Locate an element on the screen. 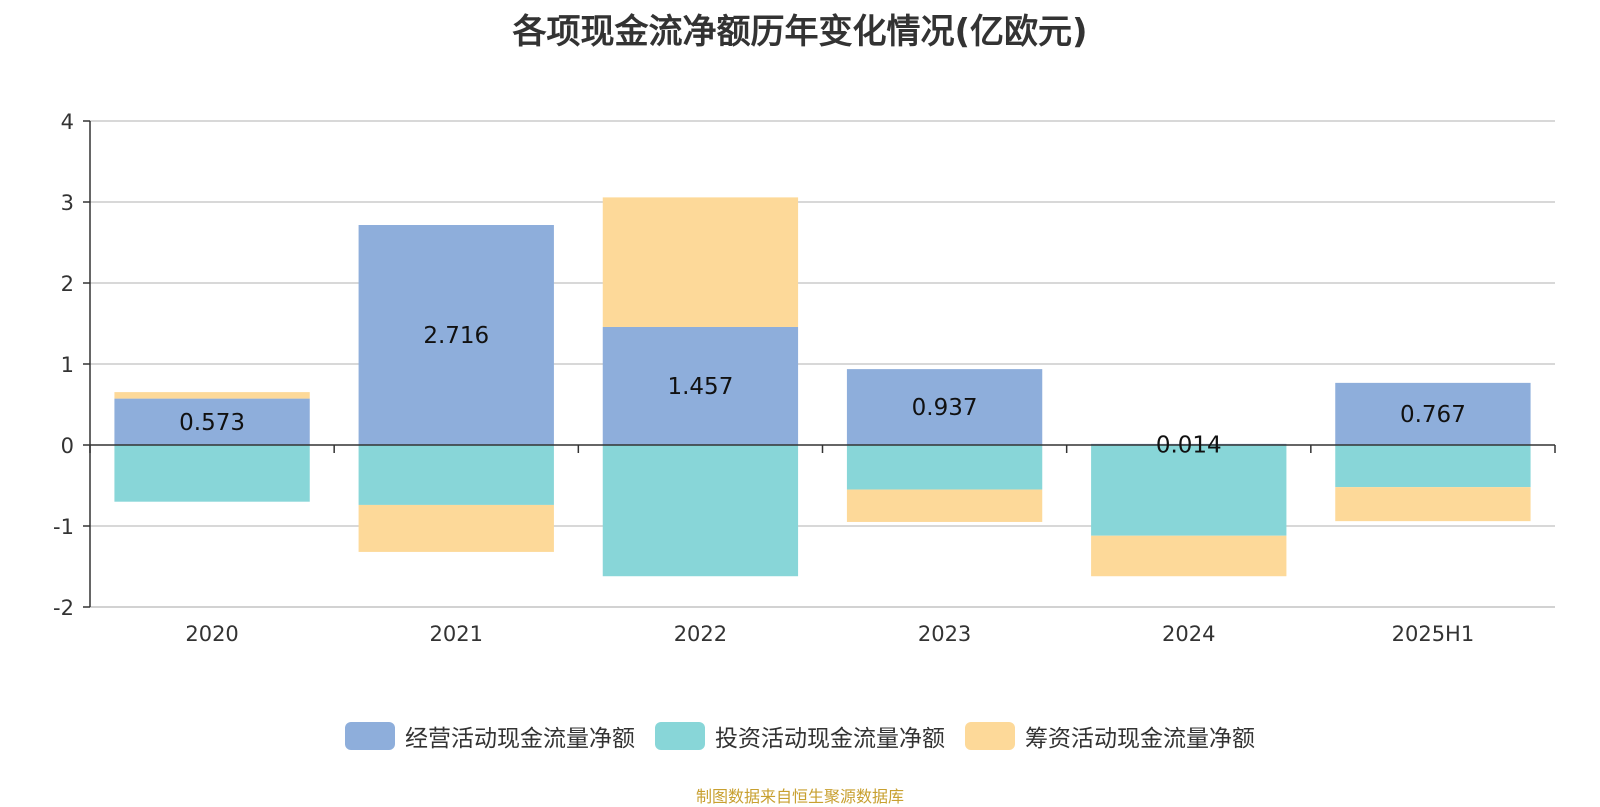 Image resolution: width=1600 pixels, height=807 pixels. bar-data-label: 0.767 is located at coordinates (1433, 415).